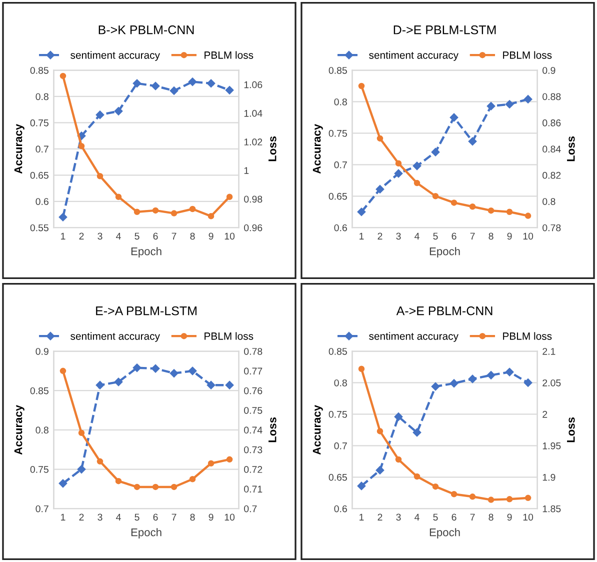 Image resolution: width=597 pixels, height=562 pixels. Describe the element at coordinates (551, 96) in the screenshot. I see `y2-tick-label: 0.88` at that location.